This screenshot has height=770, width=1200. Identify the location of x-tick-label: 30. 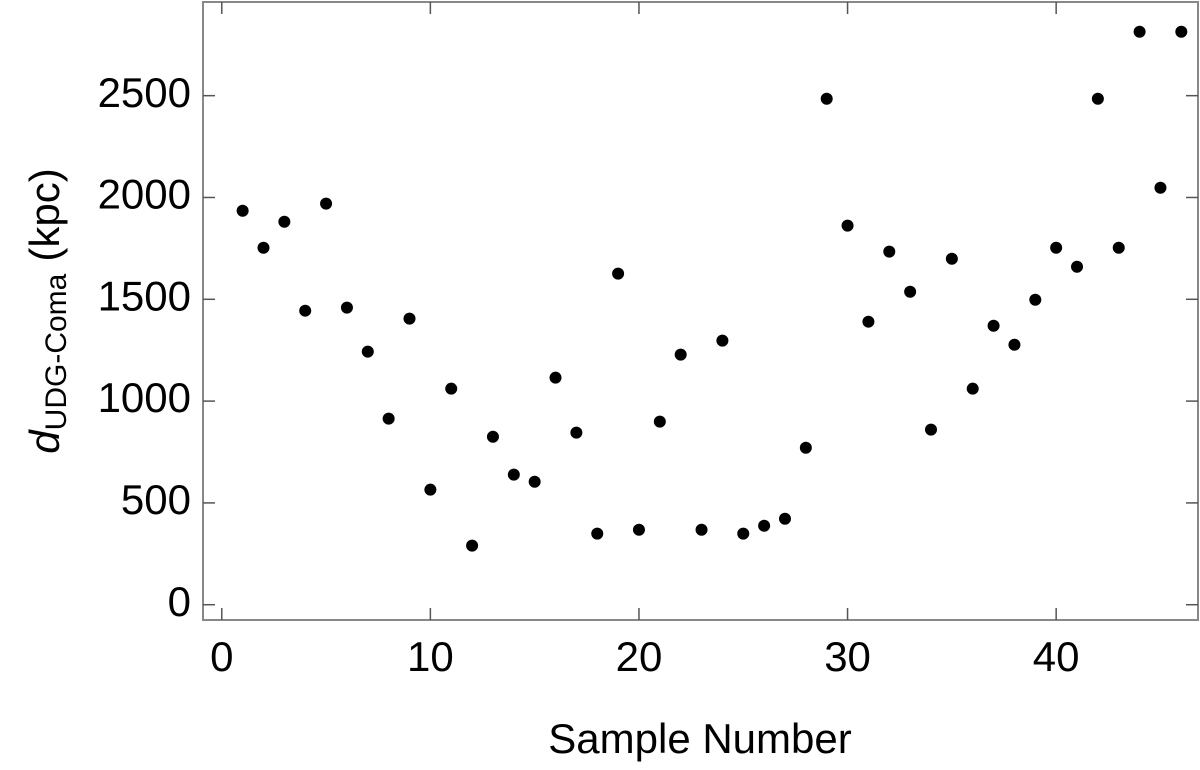
(847, 656).